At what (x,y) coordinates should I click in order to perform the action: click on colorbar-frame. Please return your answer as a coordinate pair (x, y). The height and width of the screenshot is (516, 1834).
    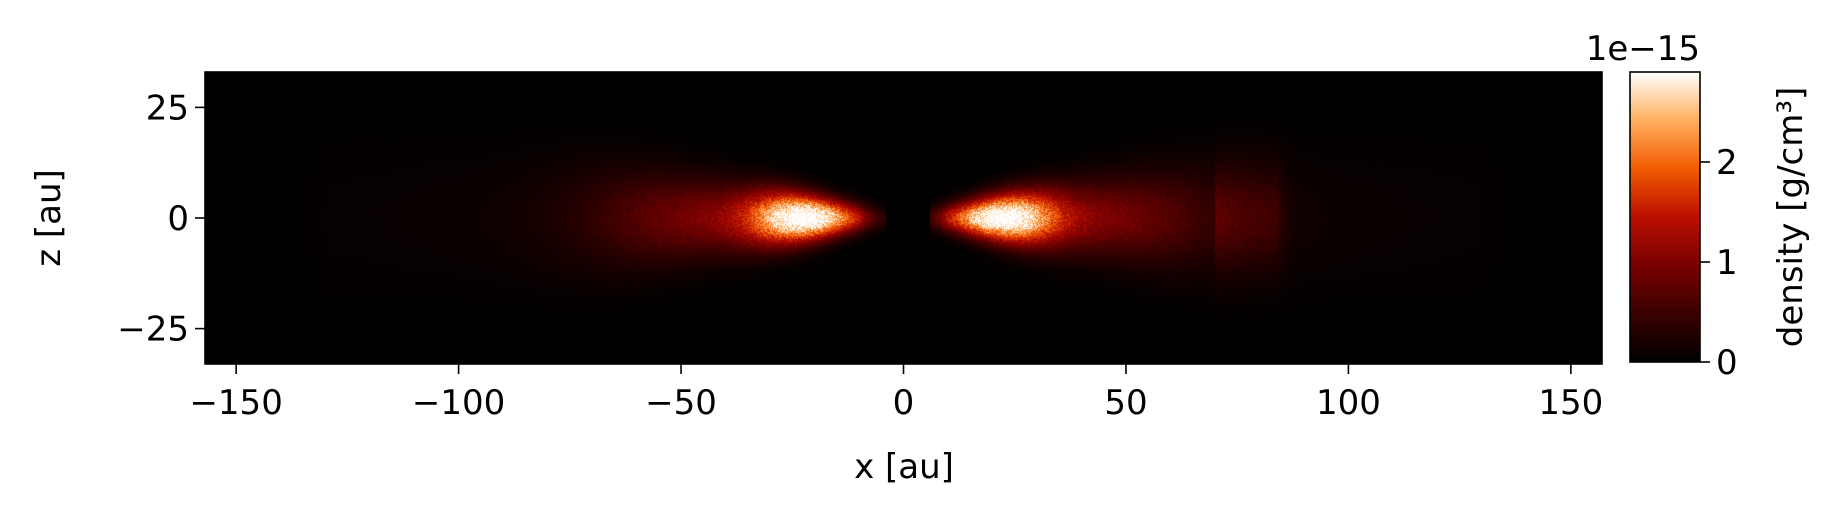
    Looking at the image, I should click on (1665, 217).